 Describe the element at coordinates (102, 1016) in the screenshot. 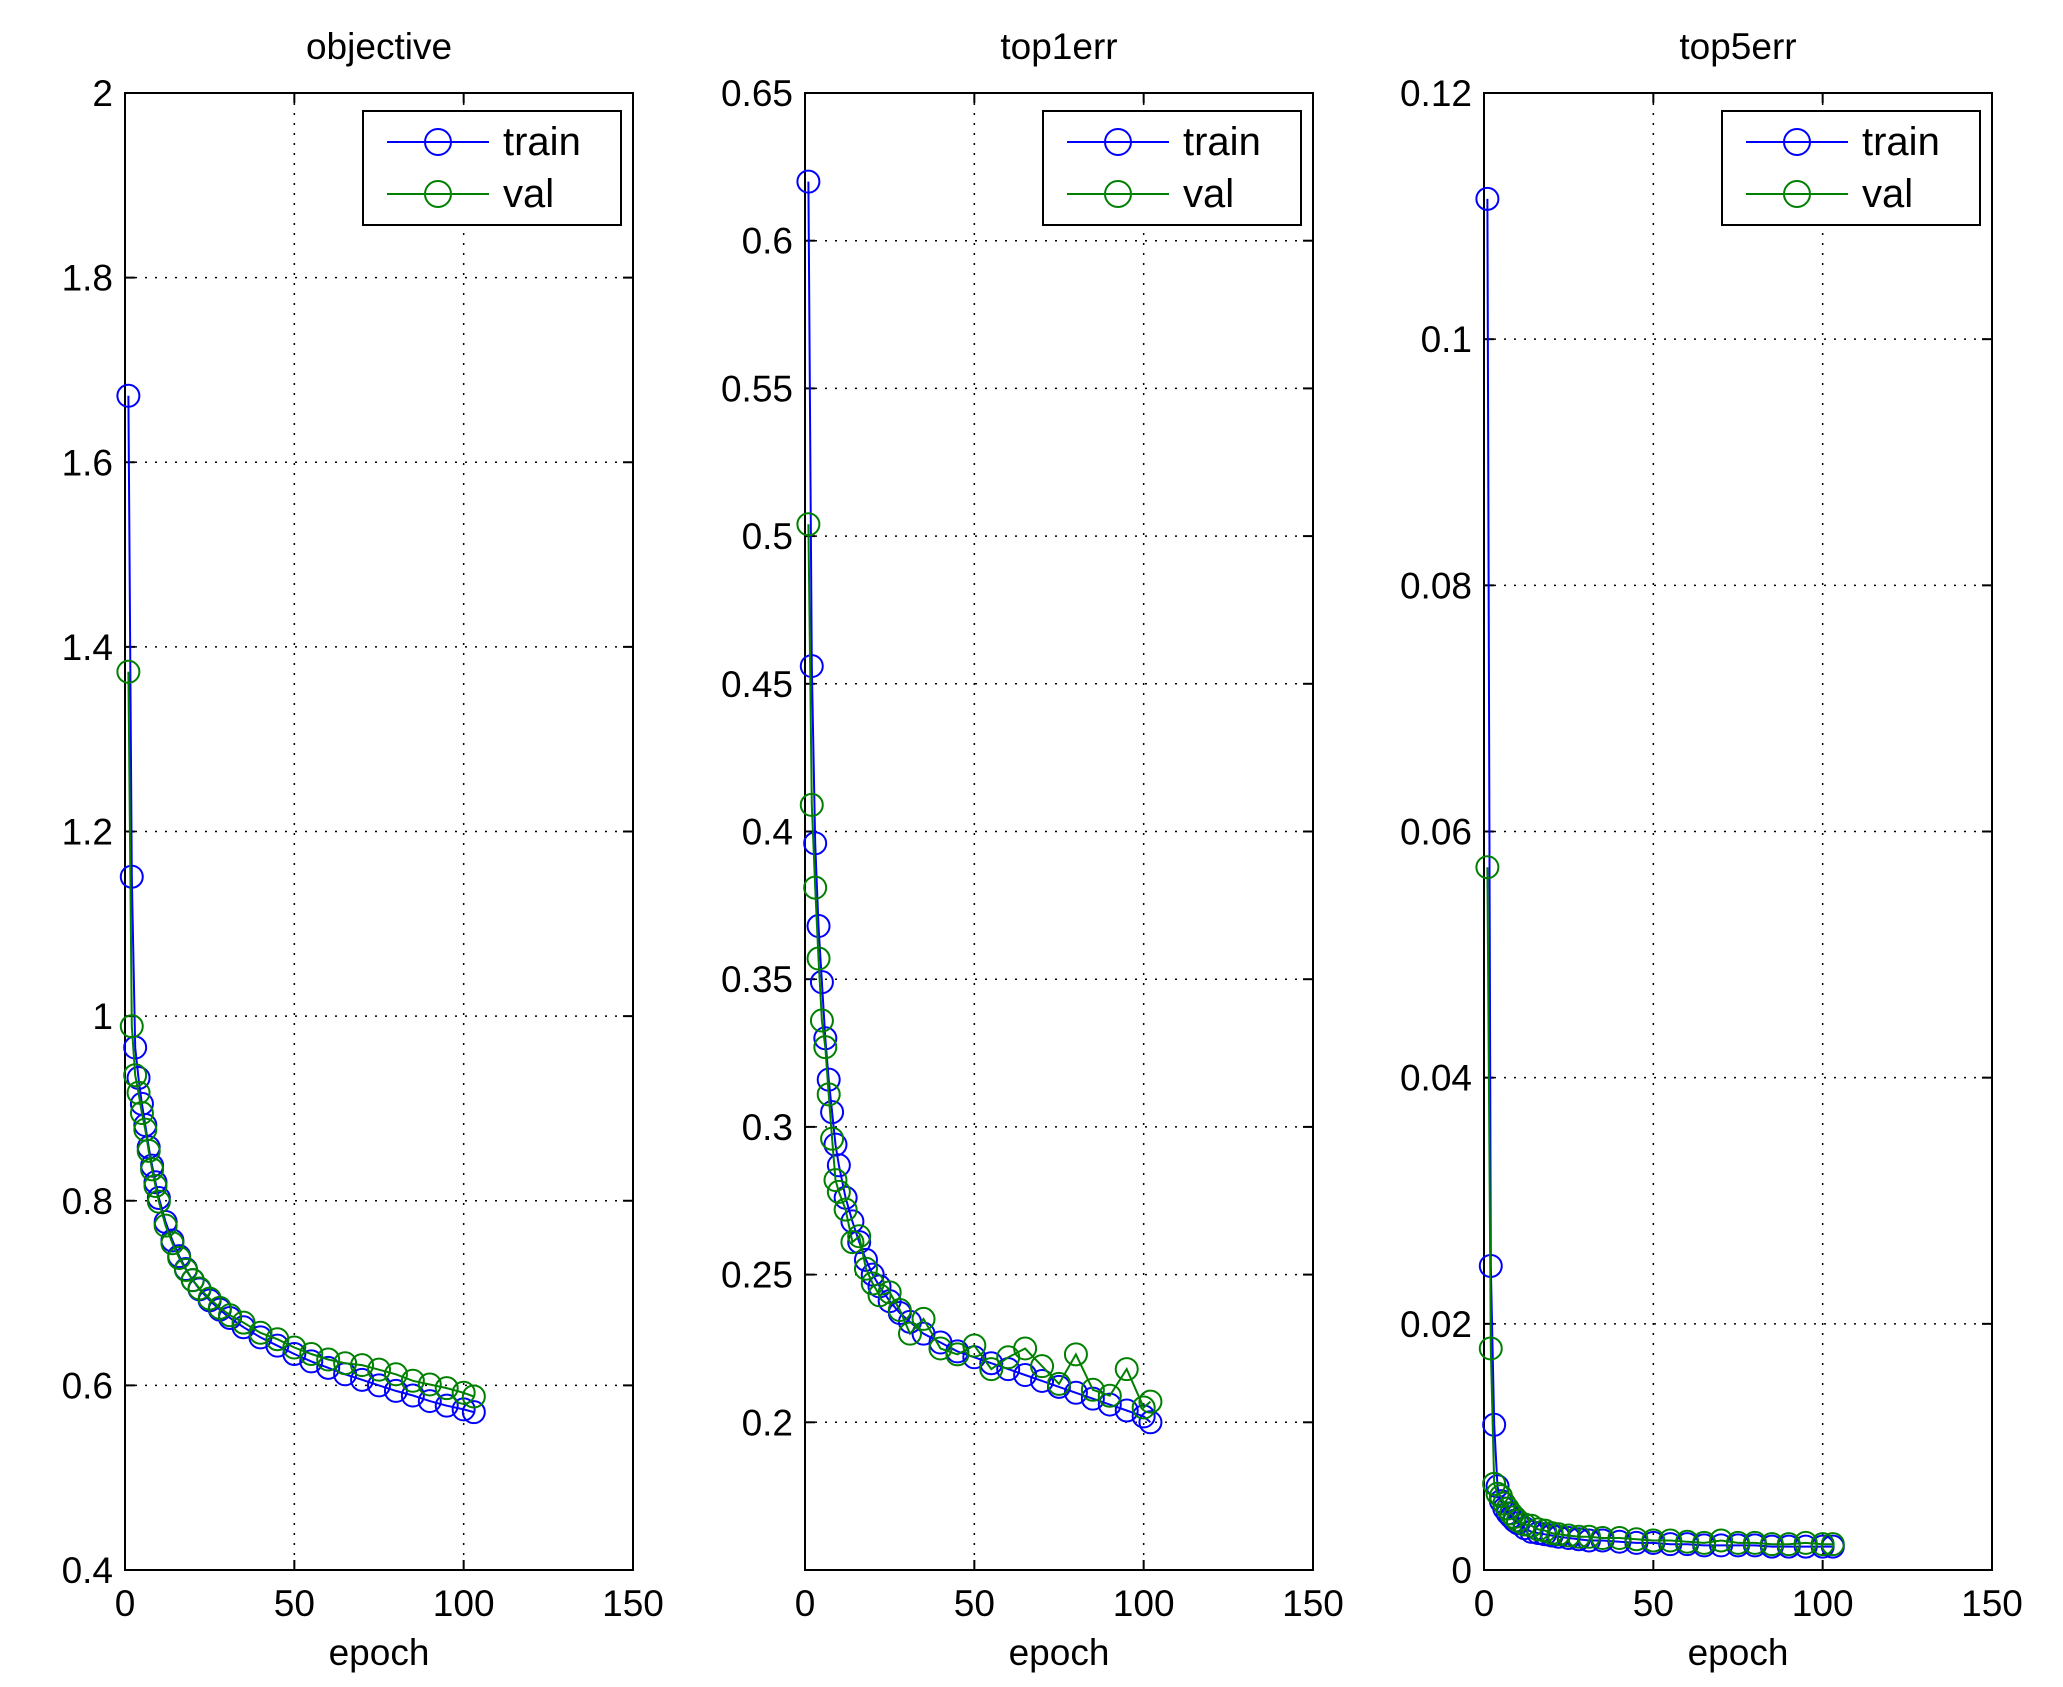

I see `y-tick-label: 1` at that location.